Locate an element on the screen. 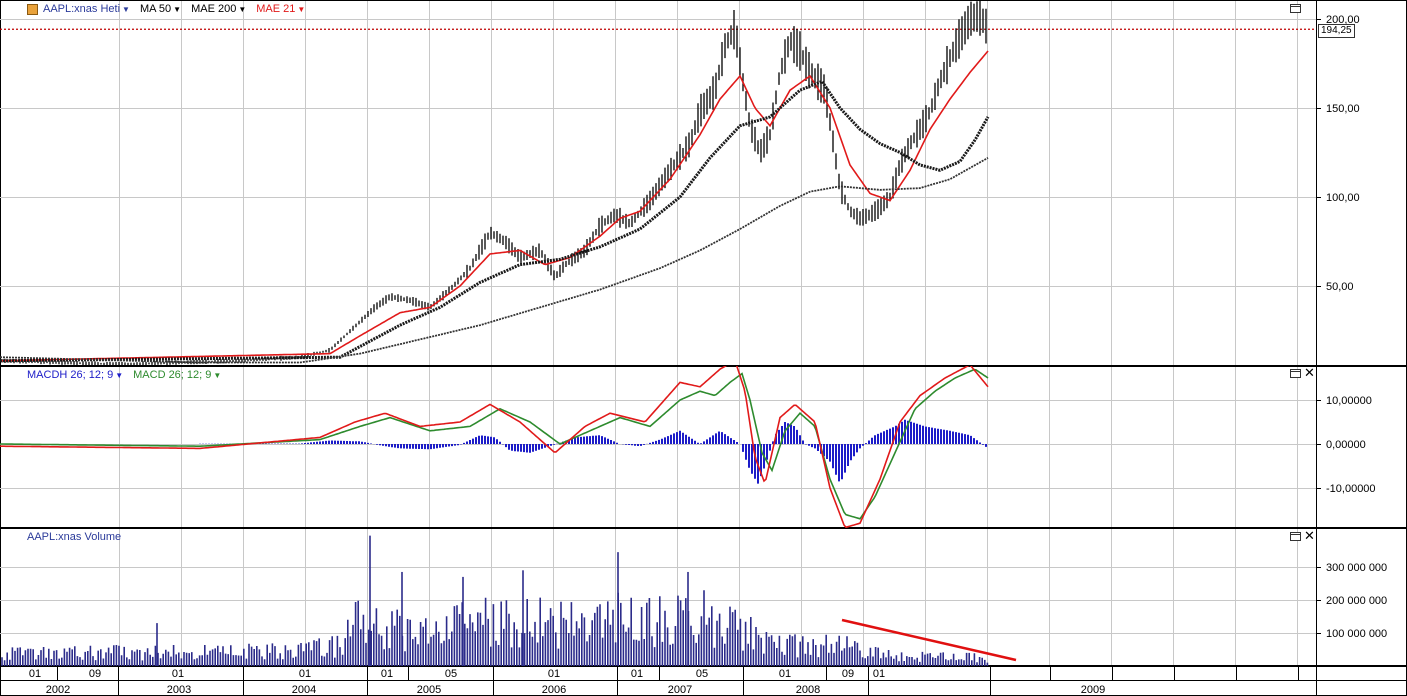  volume-legend: AAPL:xnas Volume is located at coordinates (74, 537).